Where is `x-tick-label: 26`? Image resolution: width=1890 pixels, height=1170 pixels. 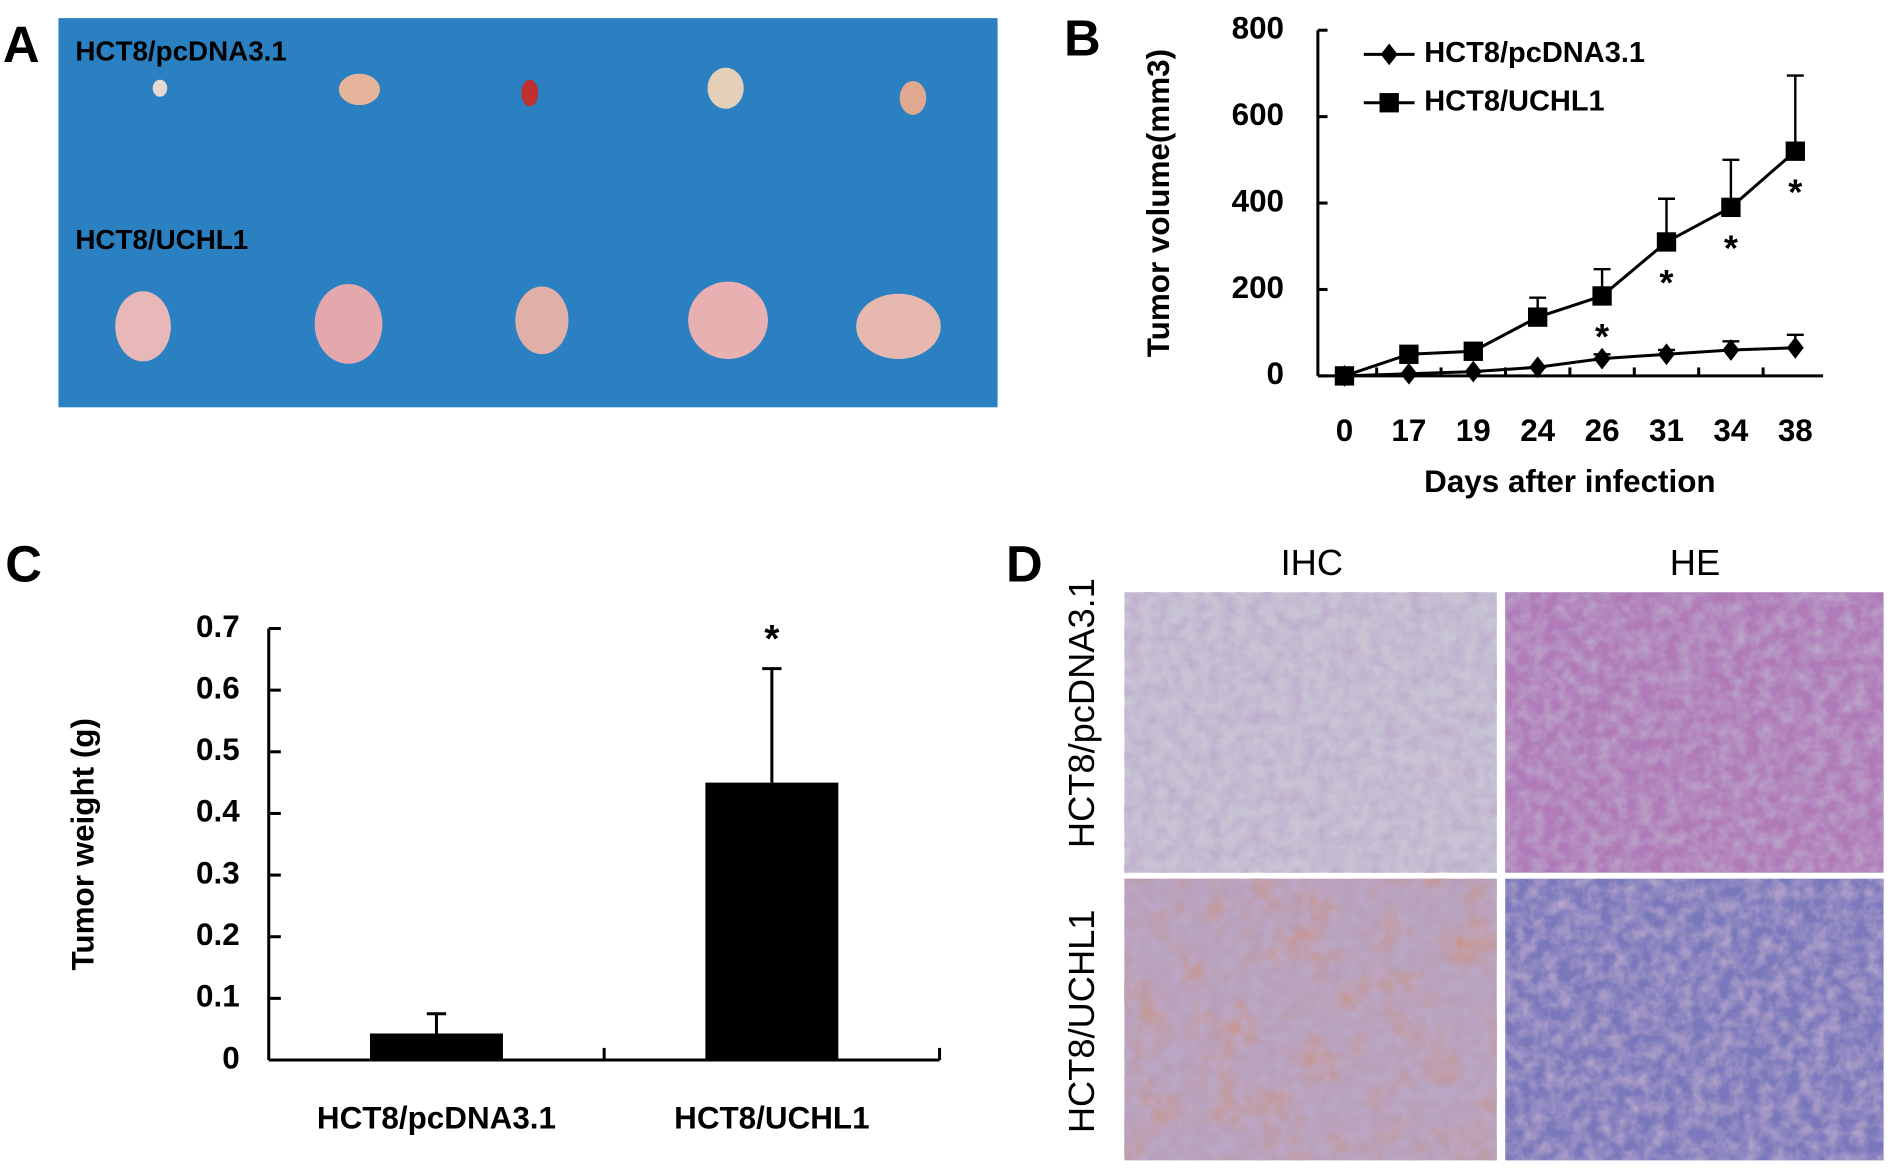 x-tick-label: 26 is located at coordinates (1602, 430).